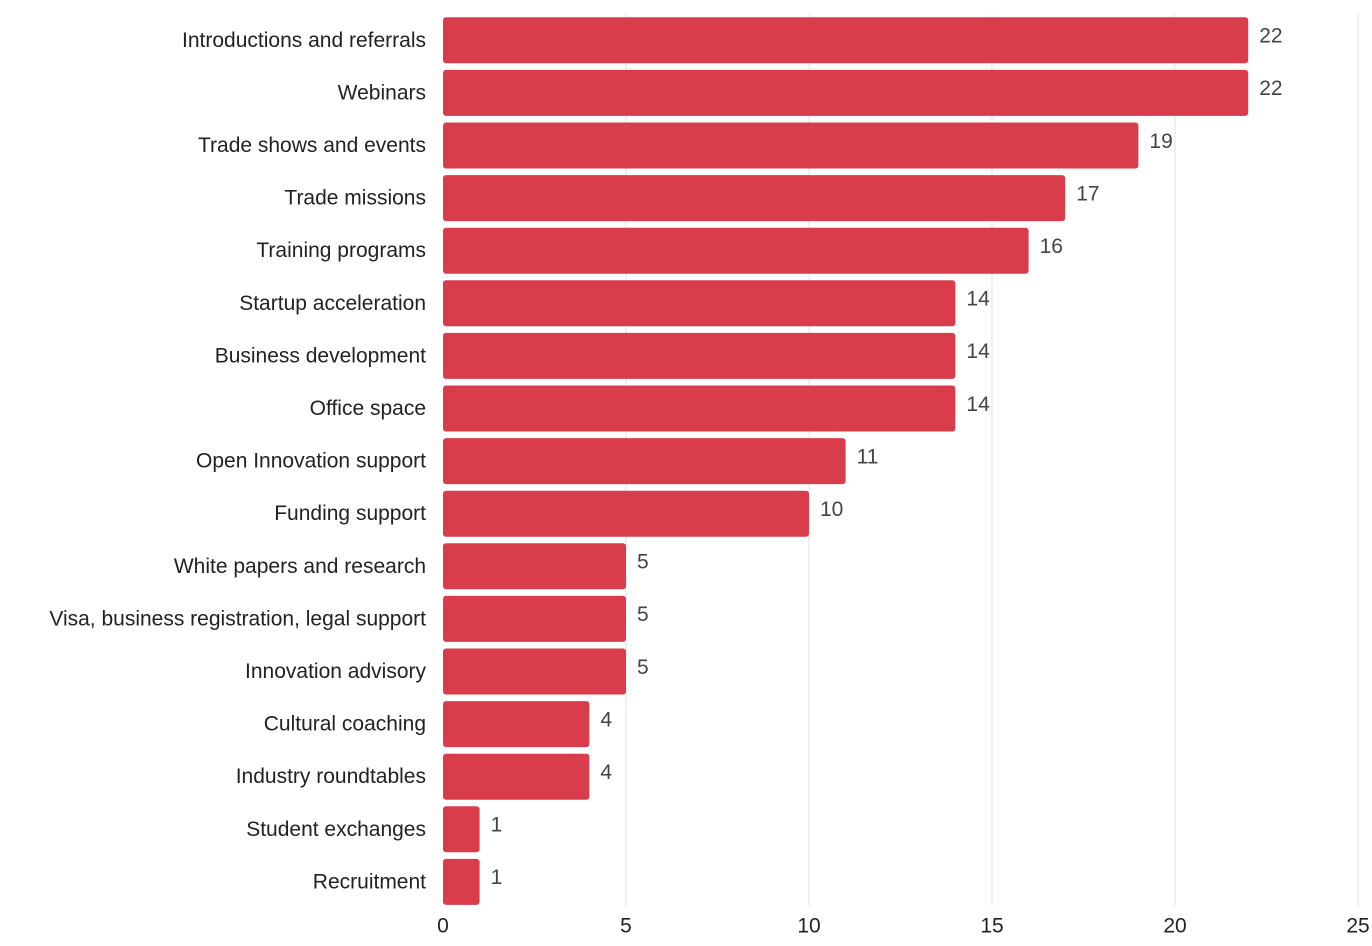 This screenshot has width=1372, height=946. I want to click on x-tick-label: 25, so click(1357, 926).